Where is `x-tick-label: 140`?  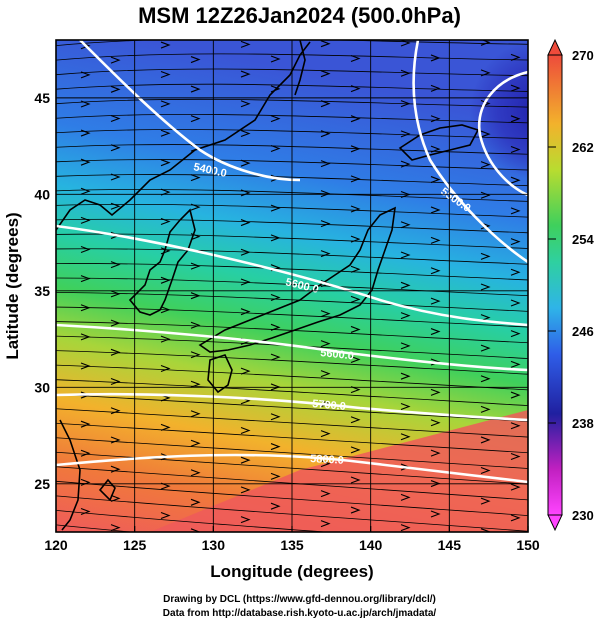
x-tick-label: 140 is located at coordinates (371, 545).